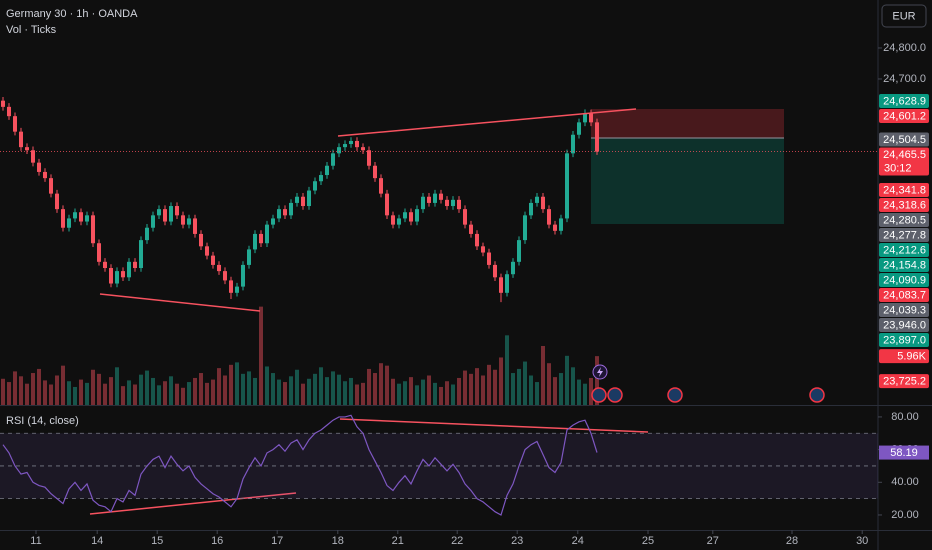 The width and height of the screenshot is (932, 550). What do you see at coordinates (42, 421) in the screenshot?
I see `rsi-legend: RSI (14, close)` at bounding box center [42, 421].